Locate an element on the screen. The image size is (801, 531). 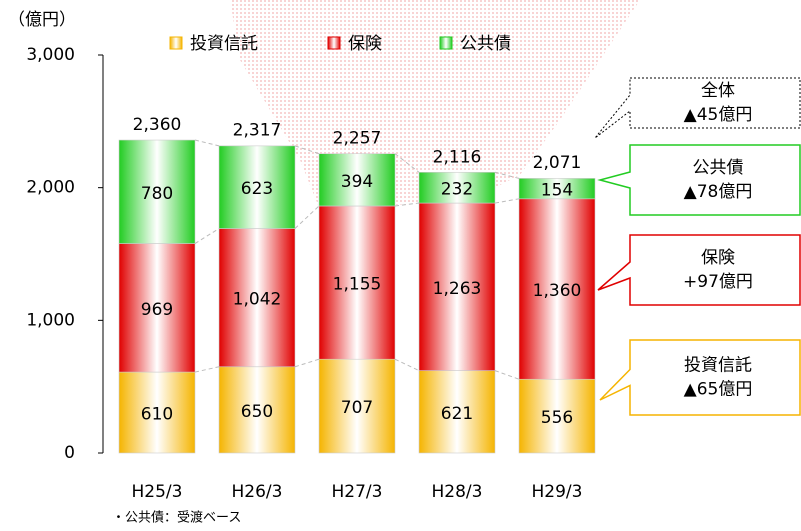
value-label: 394 is located at coordinates (357, 182).